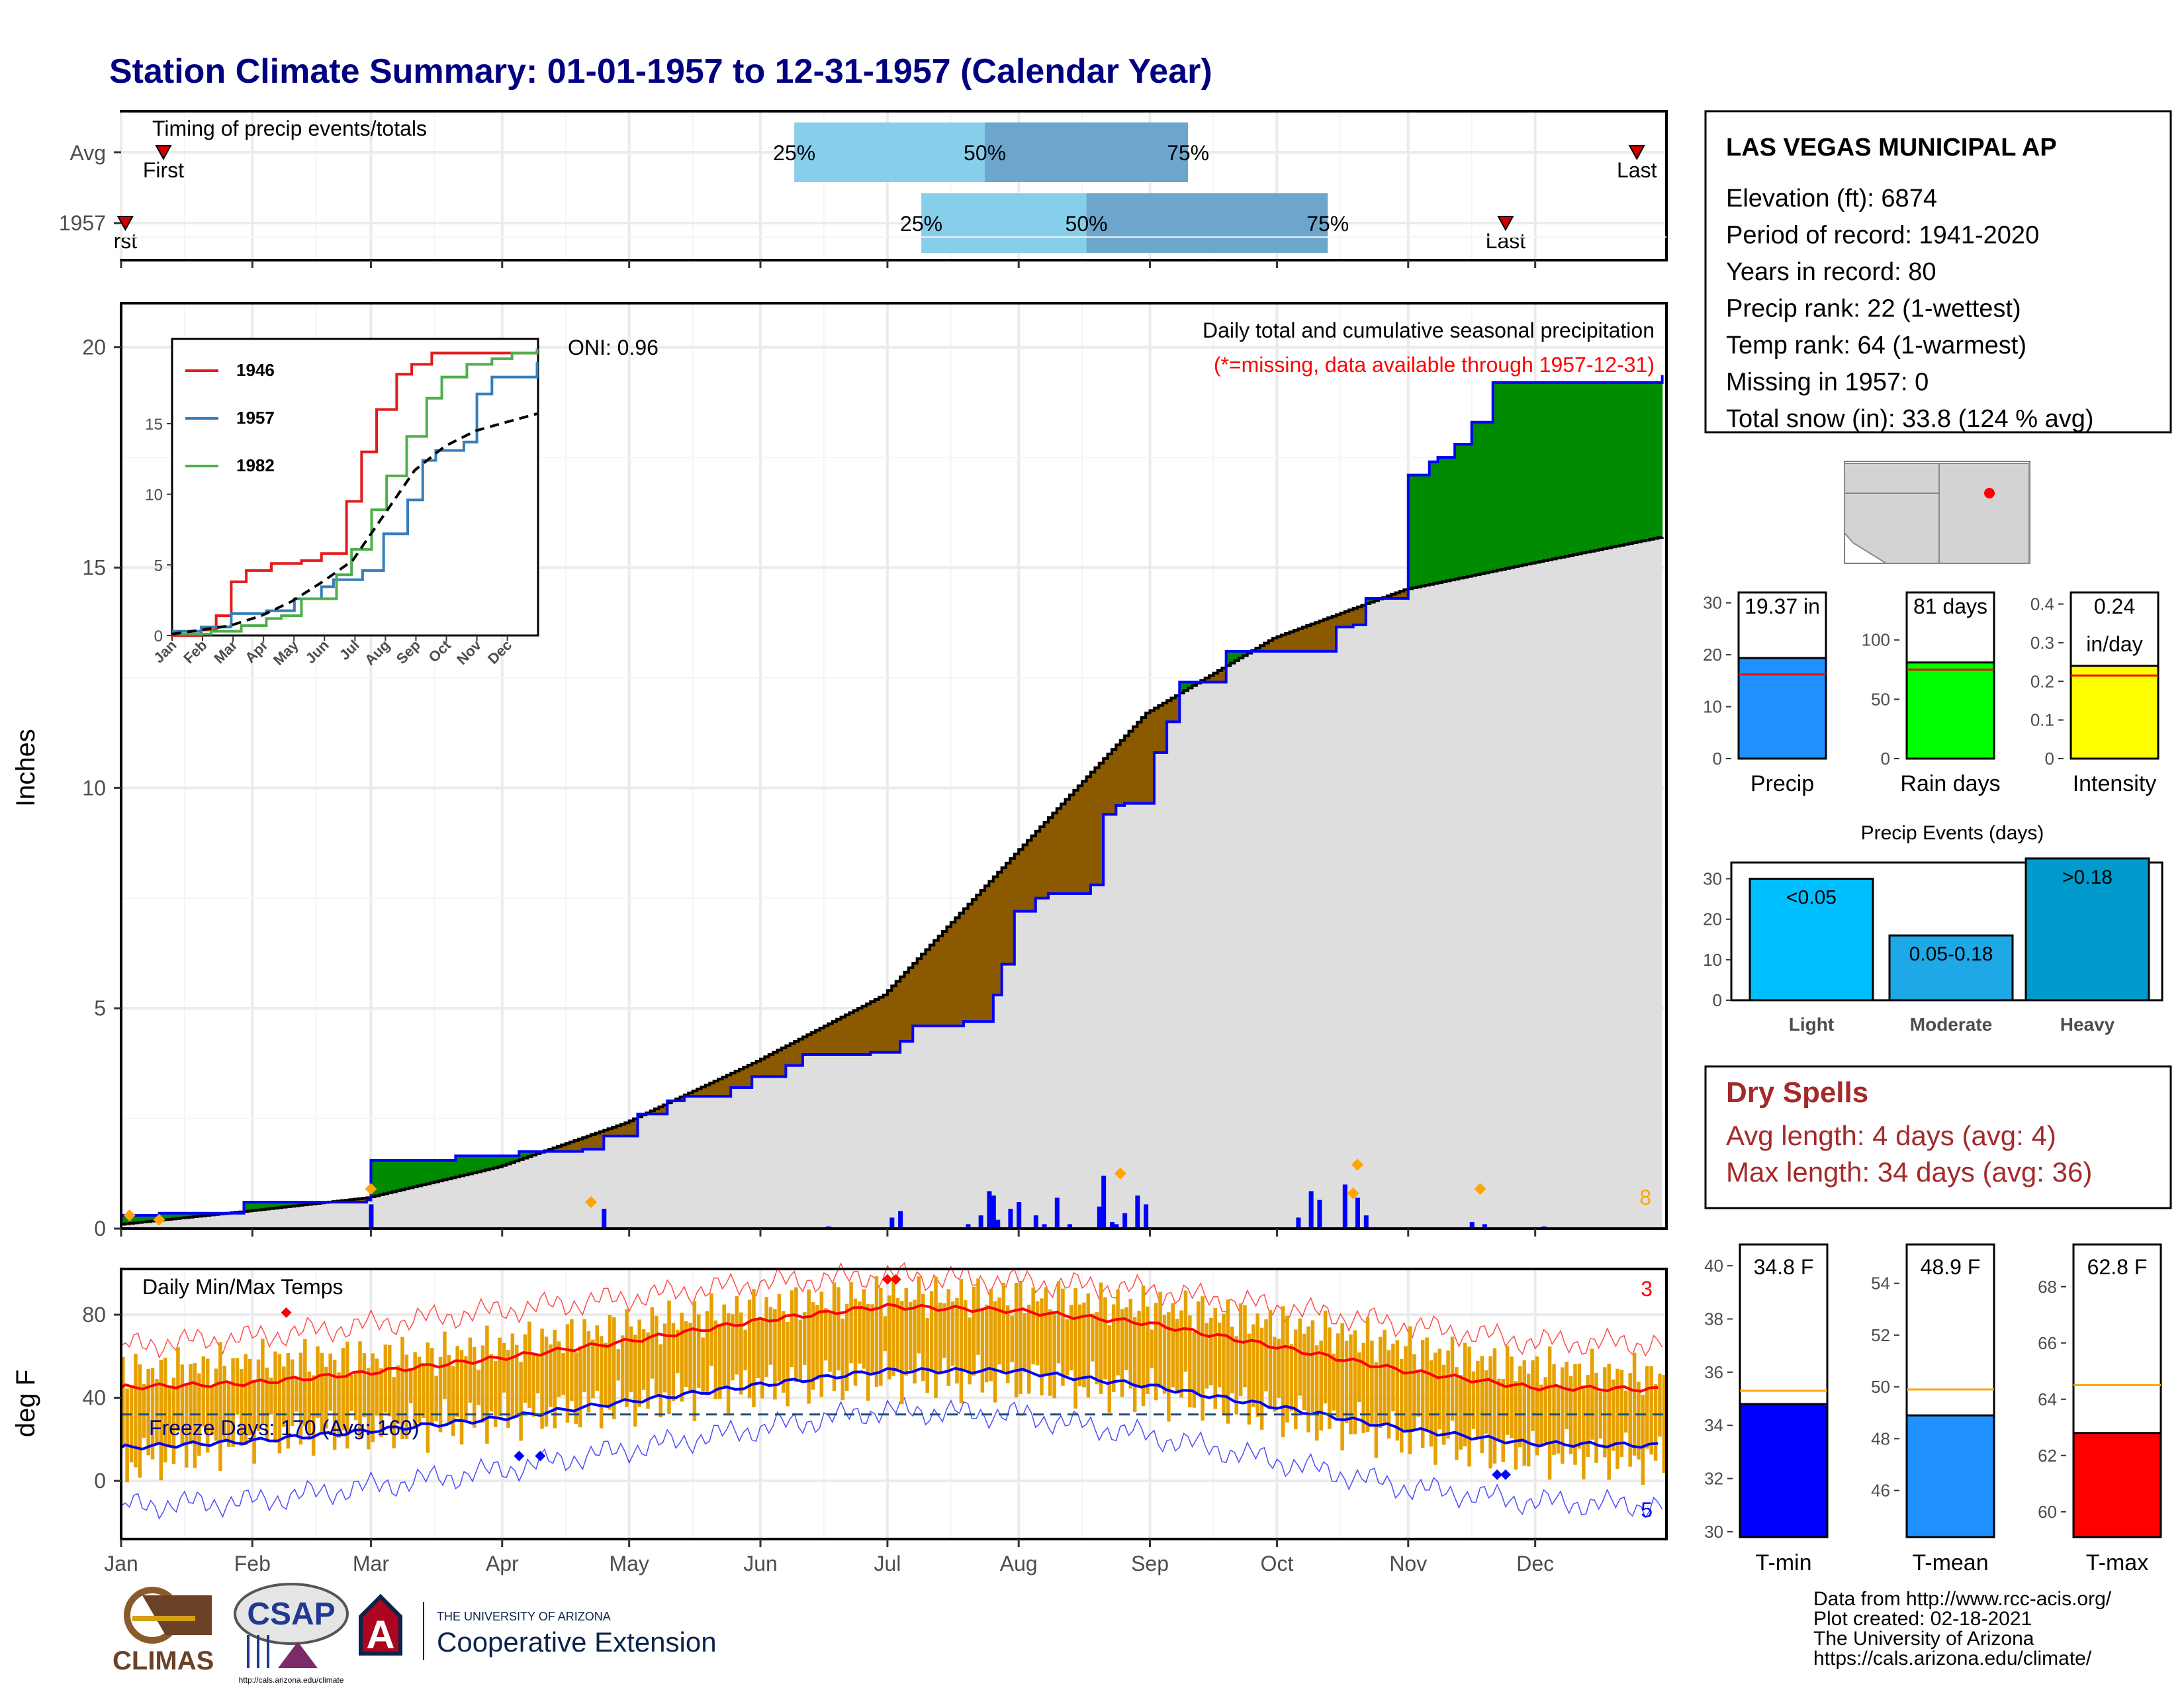  What do you see at coordinates (1923, 1639) in the screenshot?
I see `footer-line-3: The University of Arizona` at bounding box center [1923, 1639].